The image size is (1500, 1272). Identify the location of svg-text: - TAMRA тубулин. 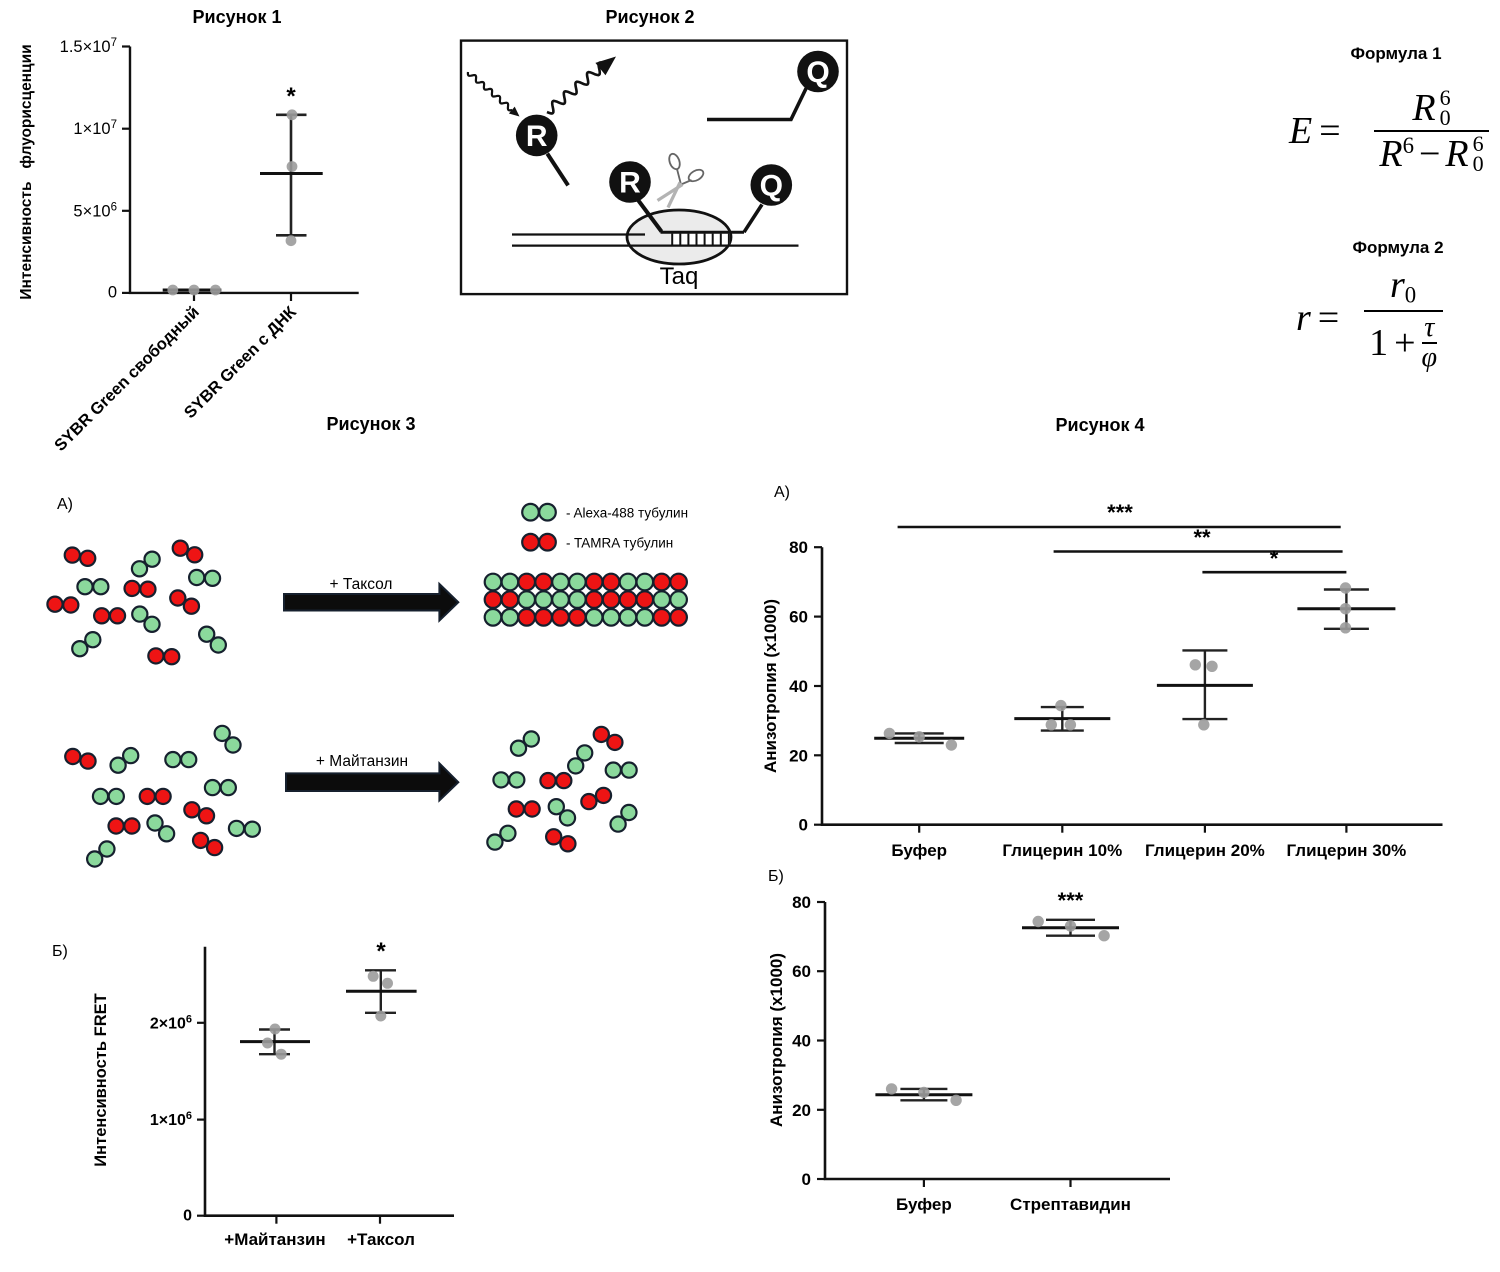
(619, 543).